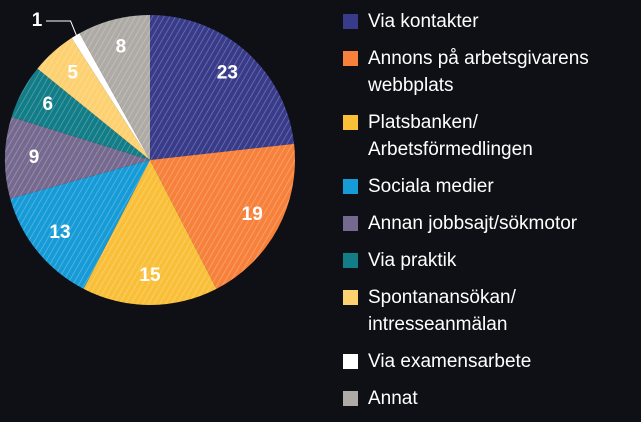 This screenshot has width=641, height=422. Describe the element at coordinates (450, 361) in the screenshot. I see `legend-label: Via examensarbete` at that location.